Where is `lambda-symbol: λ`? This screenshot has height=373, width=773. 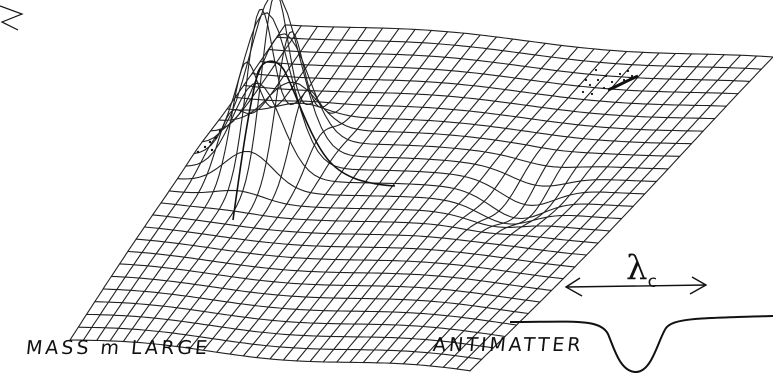
lambda-symbol: λ is located at coordinates (637, 268).